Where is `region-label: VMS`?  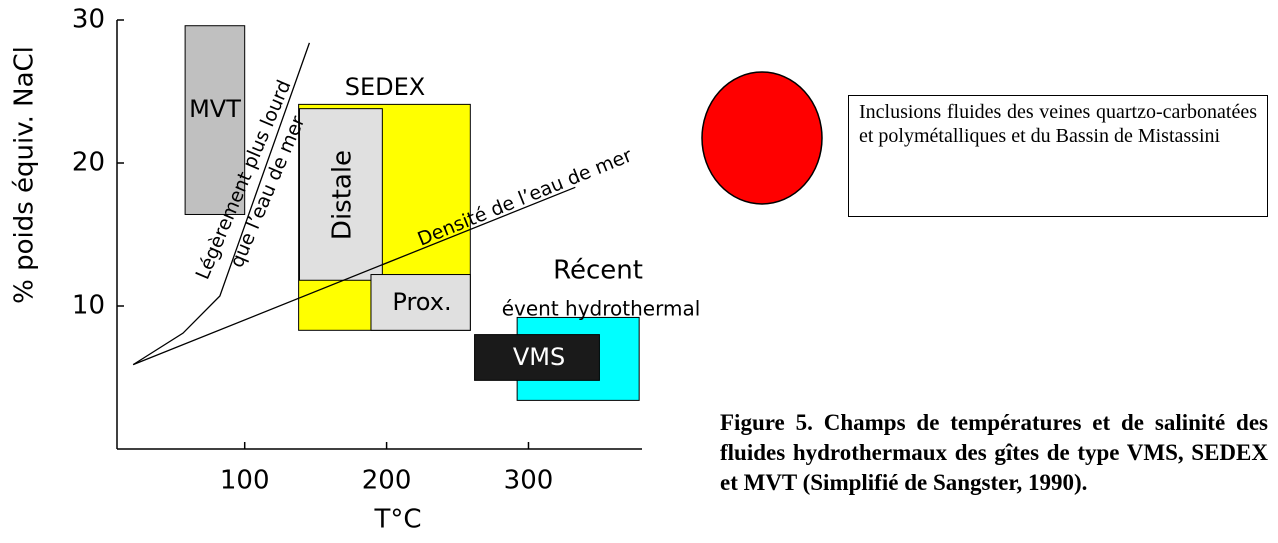
region-label: VMS is located at coordinates (539, 357).